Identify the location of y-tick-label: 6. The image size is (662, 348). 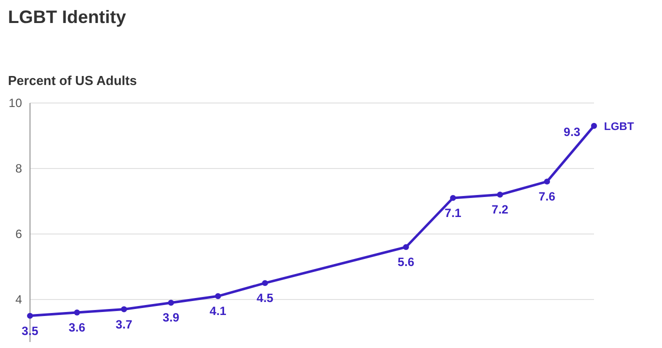
(18, 233).